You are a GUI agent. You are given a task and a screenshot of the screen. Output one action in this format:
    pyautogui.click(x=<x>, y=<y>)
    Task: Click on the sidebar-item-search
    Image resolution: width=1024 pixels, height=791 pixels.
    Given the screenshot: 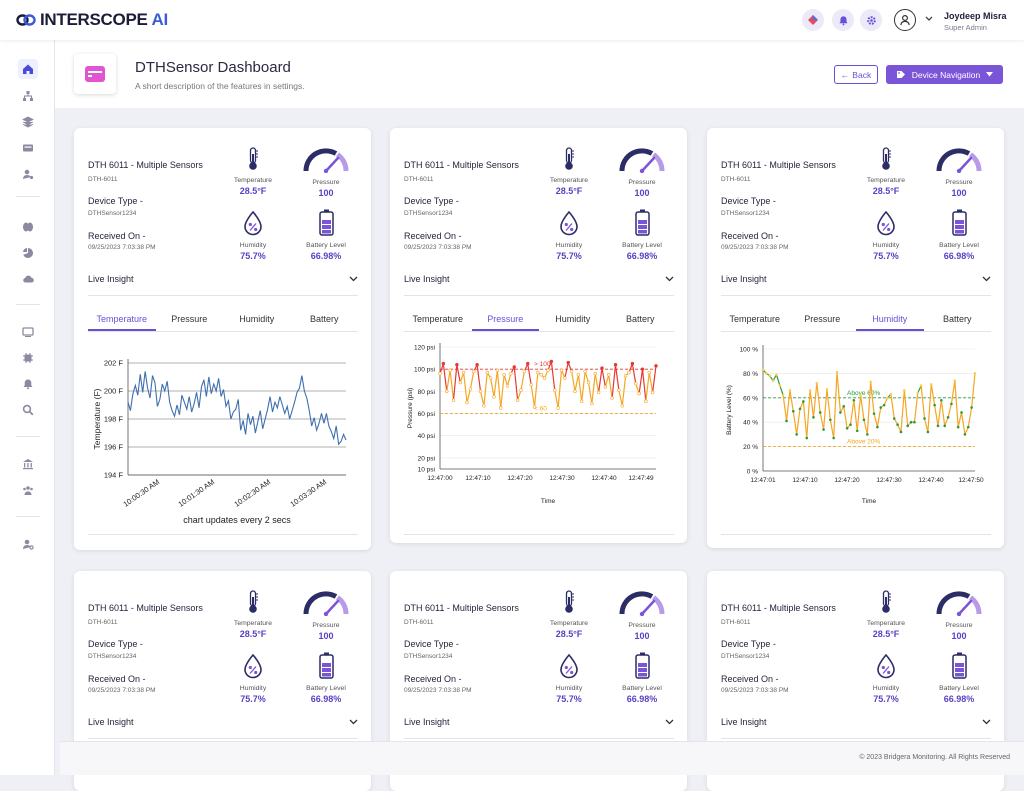 What is the action you would take?
    pyautogui.click(x=28, y=410)
    